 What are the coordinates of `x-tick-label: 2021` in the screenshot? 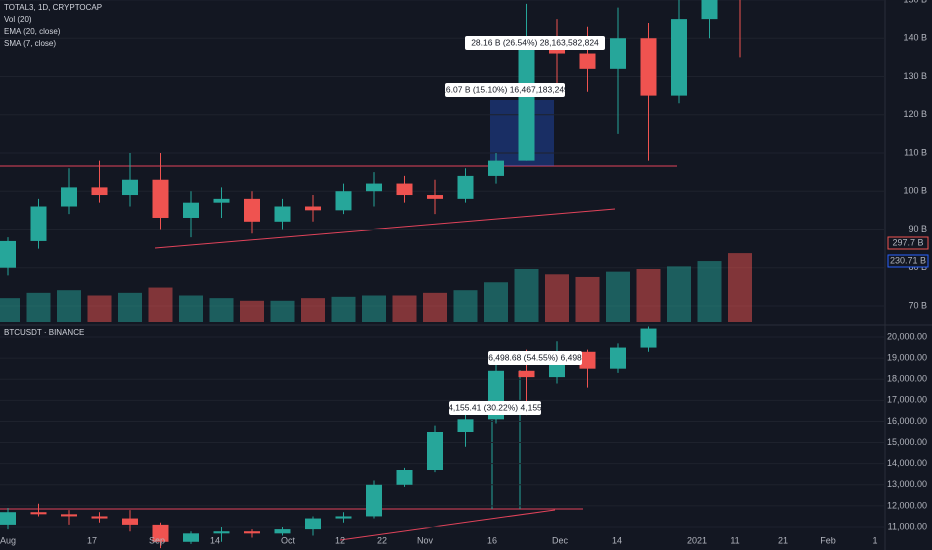 It's located at (697, 540).